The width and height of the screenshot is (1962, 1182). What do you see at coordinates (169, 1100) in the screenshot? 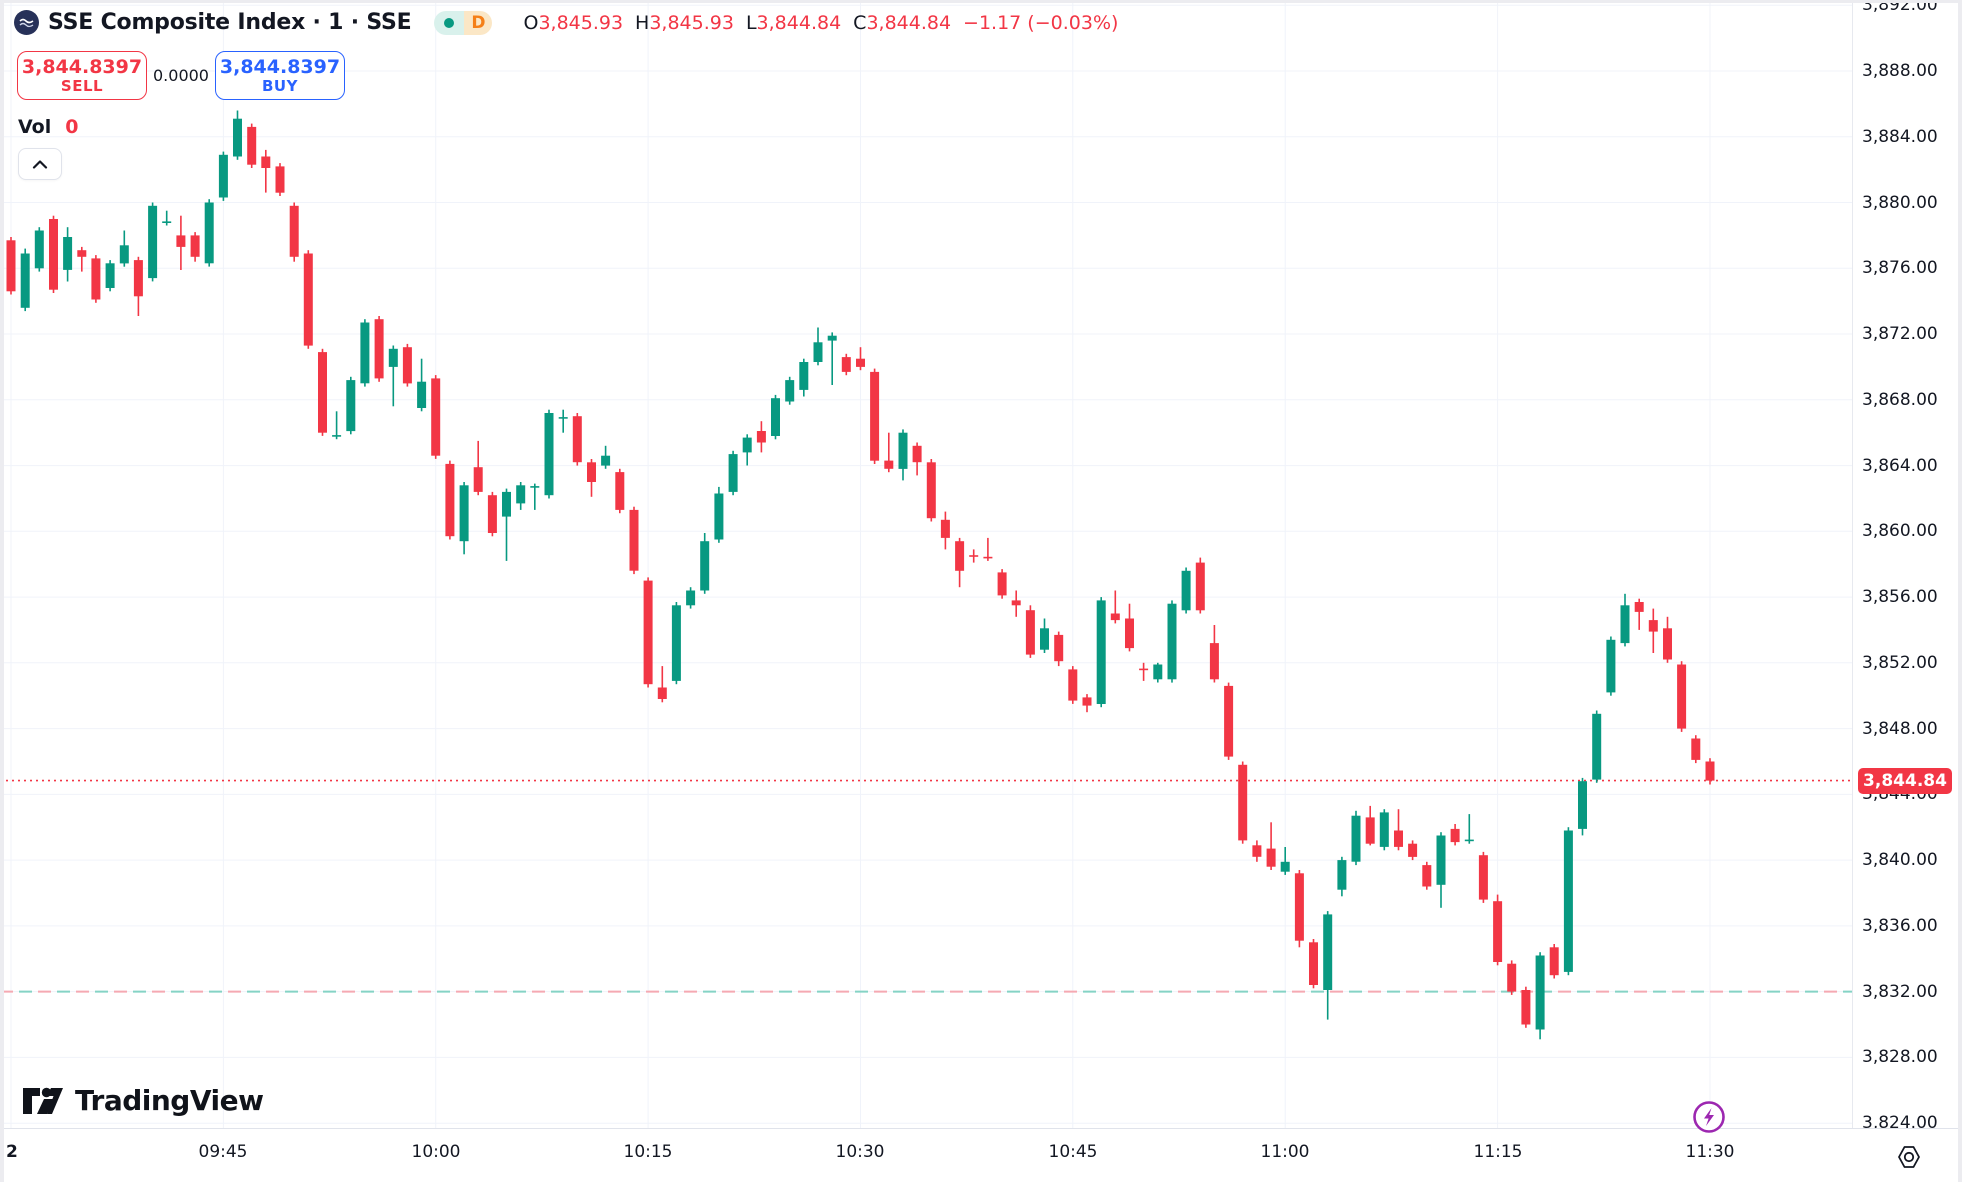
I see `watermark-text: TradingView` at bounding box center [169, 1100].